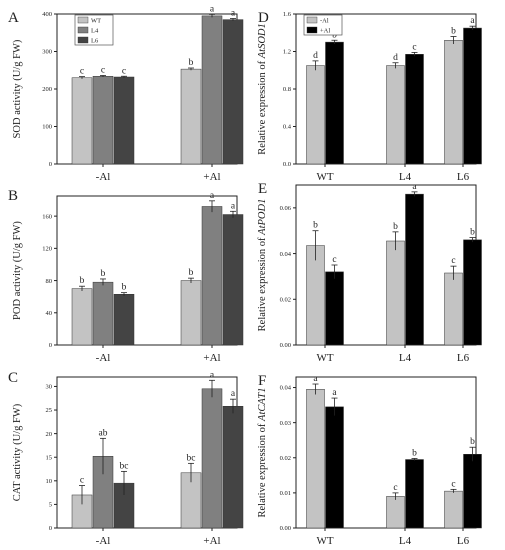 The image size is (505, 550). Describe the element at coordinates (211, 541) in the screenshot. I see `x-category-label: +Al` at that location.